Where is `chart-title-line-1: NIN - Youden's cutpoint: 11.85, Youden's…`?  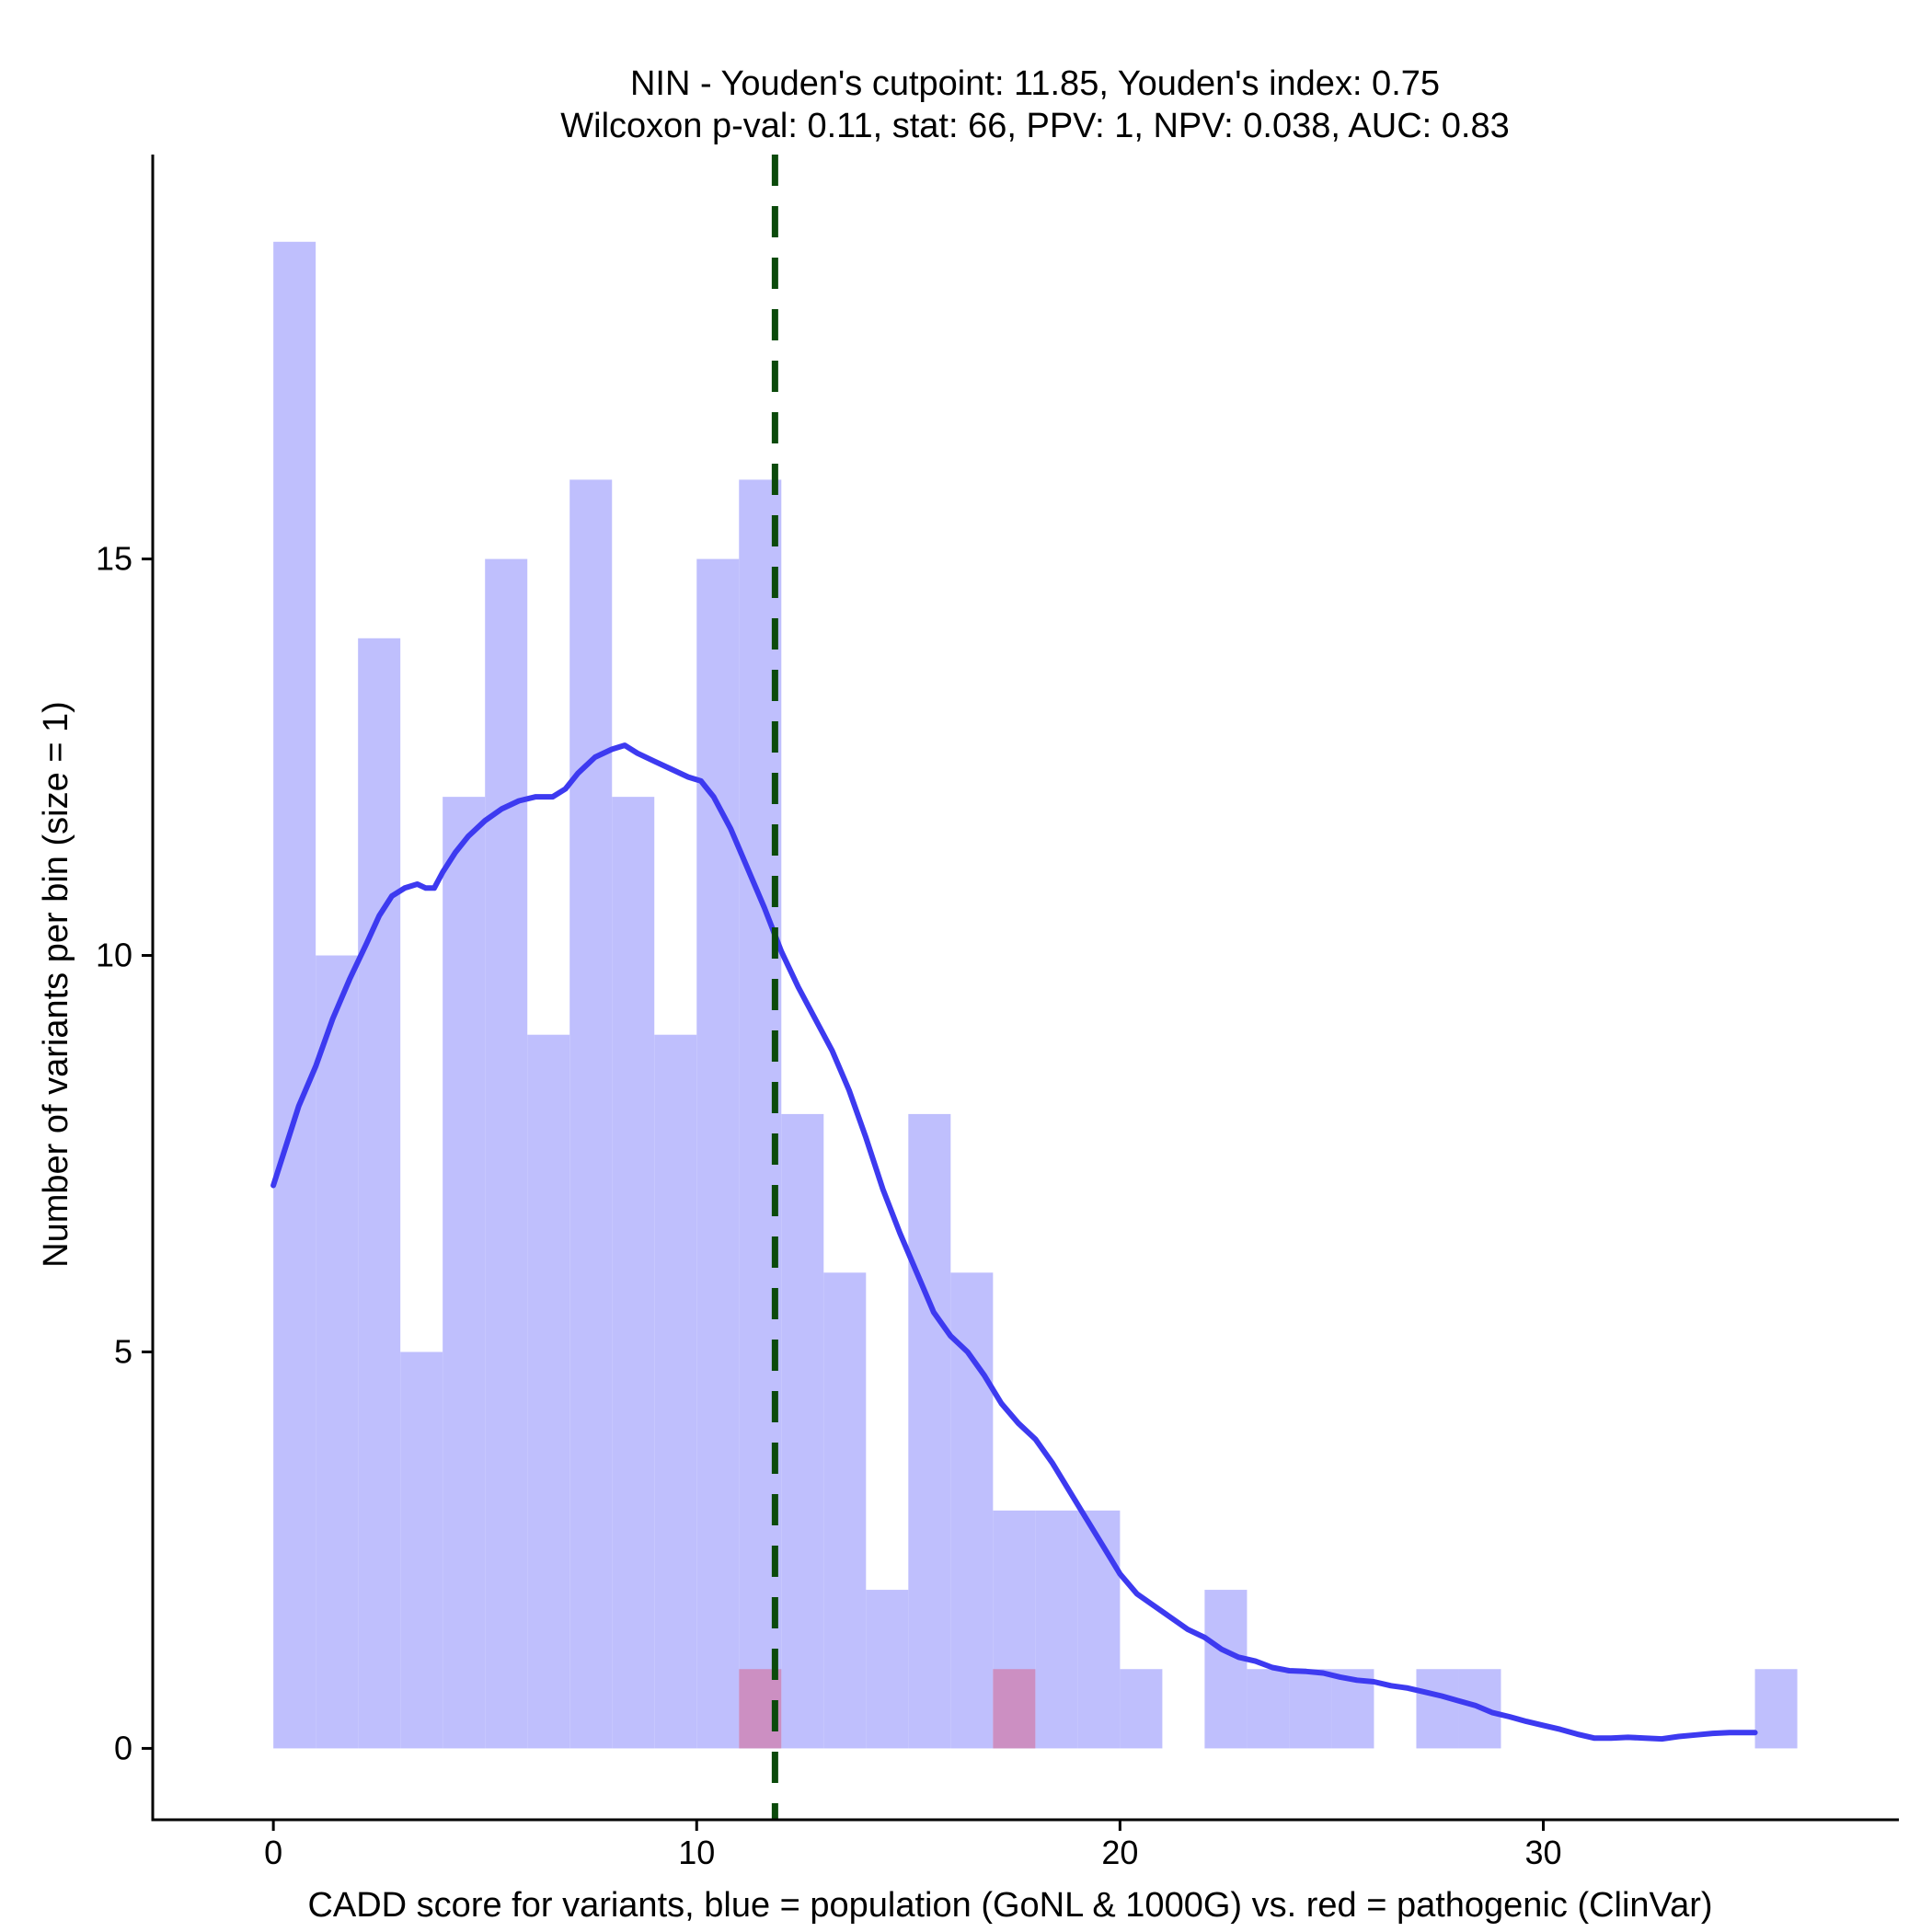 chart-title-line-1: NIN - Youden's cutpoint: 11.85, Youden's… is located at coordinates (1035, 83).